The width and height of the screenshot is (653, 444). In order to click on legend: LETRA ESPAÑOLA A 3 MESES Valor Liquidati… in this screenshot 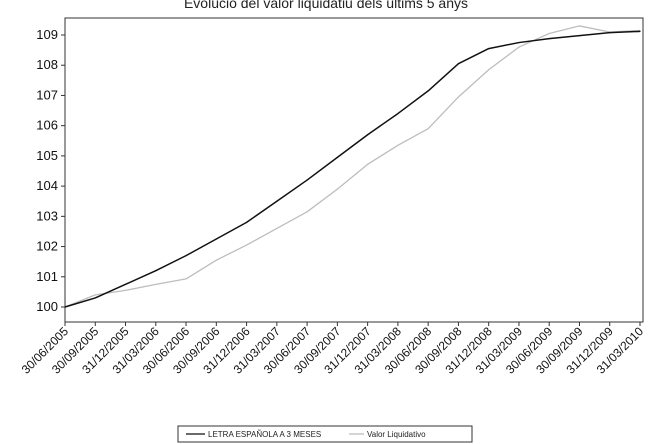, I will do `click(325, 434)`.